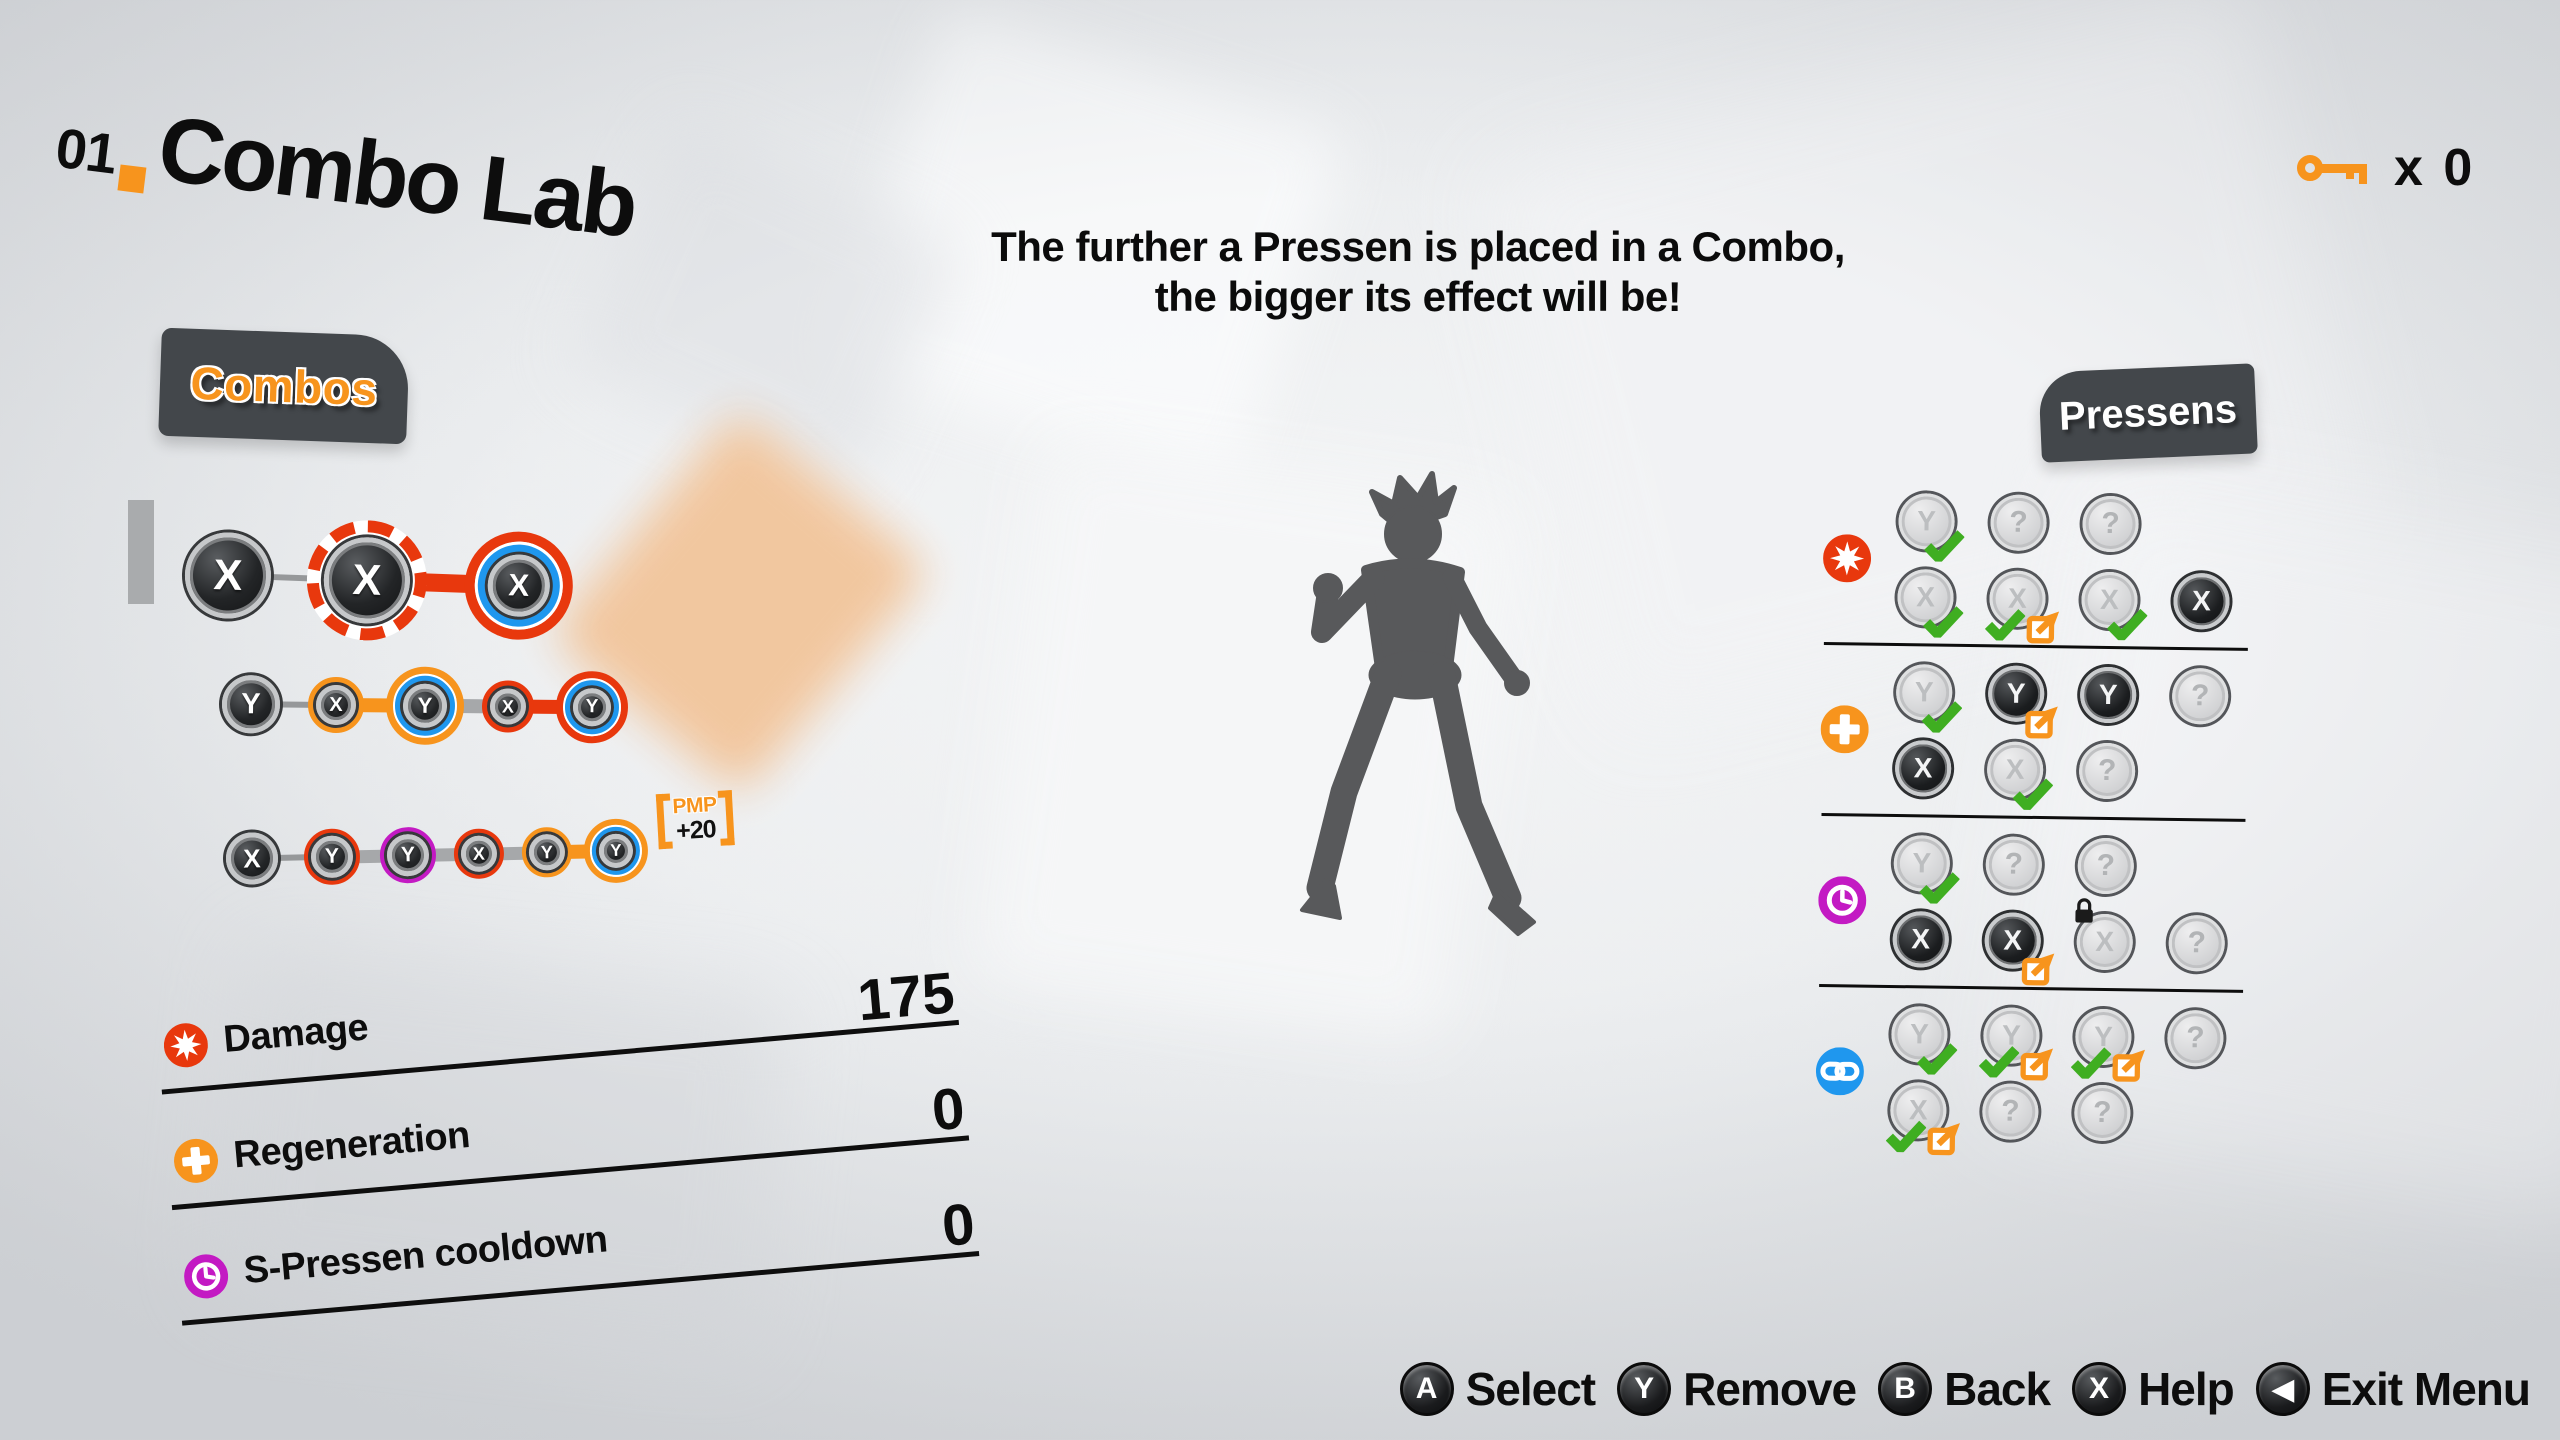 The image size is (2560, 1440). What do you see at coordinates (1426, 1388) in the screenshot?
I see `gamepad-button-letter: A` at bounding box center [1426, 1388].